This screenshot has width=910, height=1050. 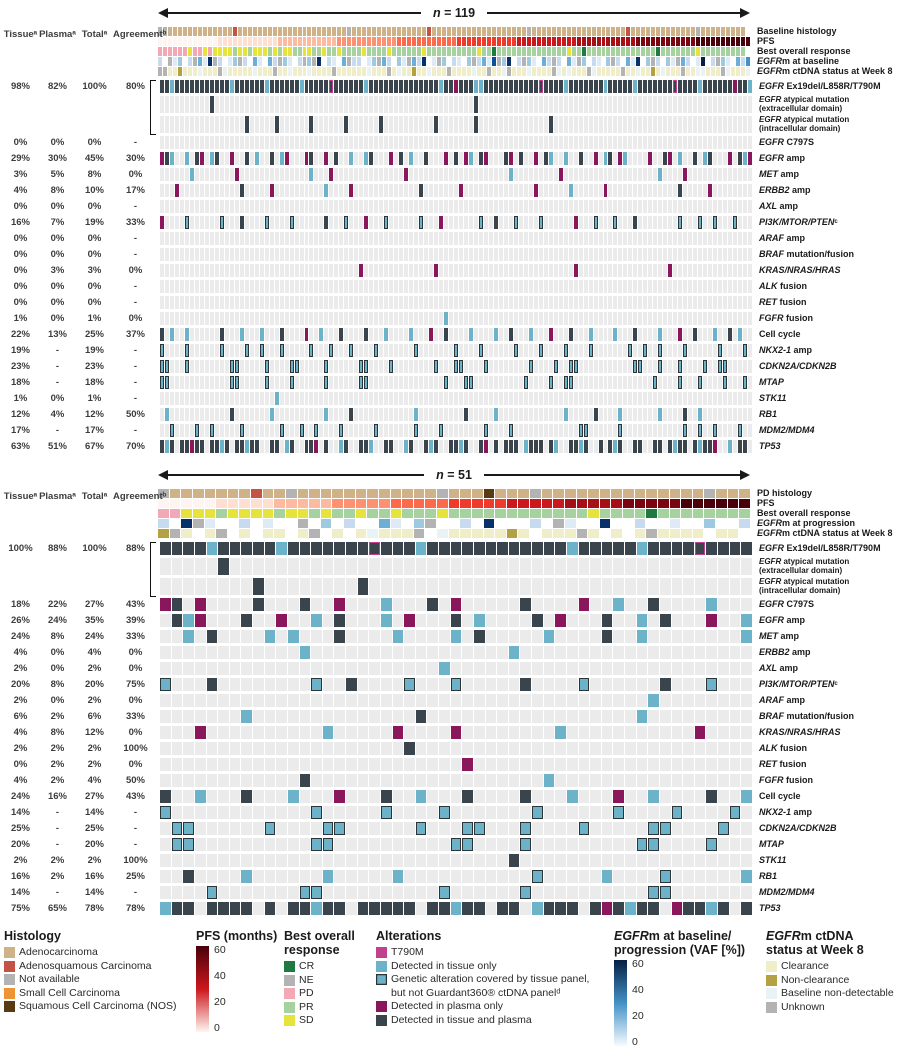 I want to click on stat-value: 22%, so click(x=20, y=334).